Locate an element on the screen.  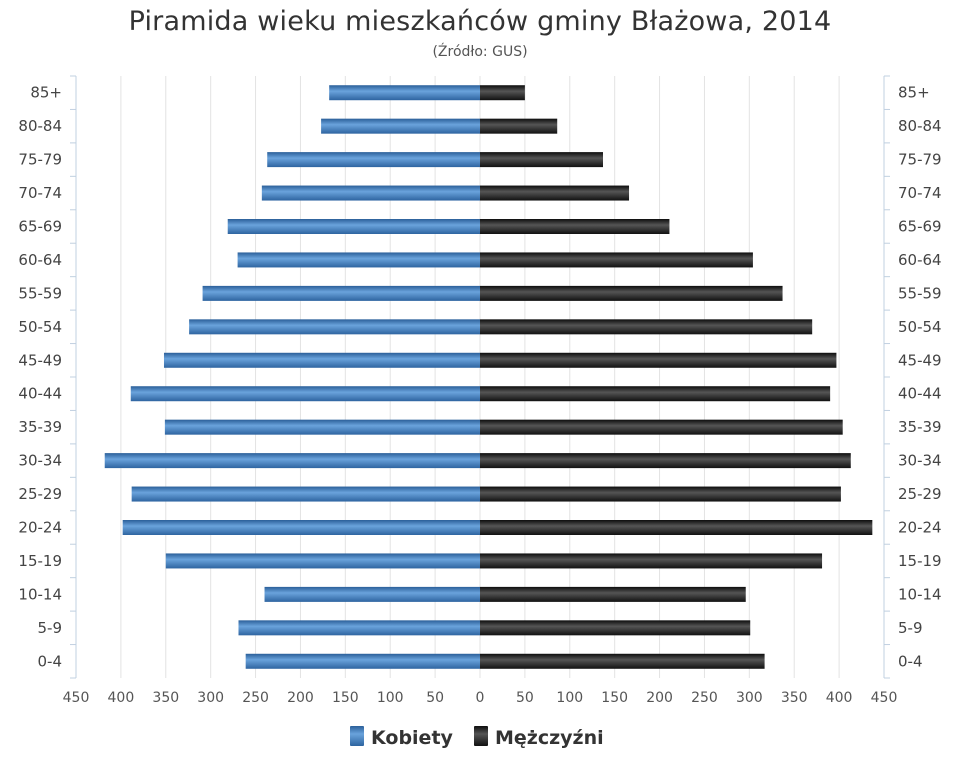
category-label-left: 40-44 is located at coordinates (40, 394).